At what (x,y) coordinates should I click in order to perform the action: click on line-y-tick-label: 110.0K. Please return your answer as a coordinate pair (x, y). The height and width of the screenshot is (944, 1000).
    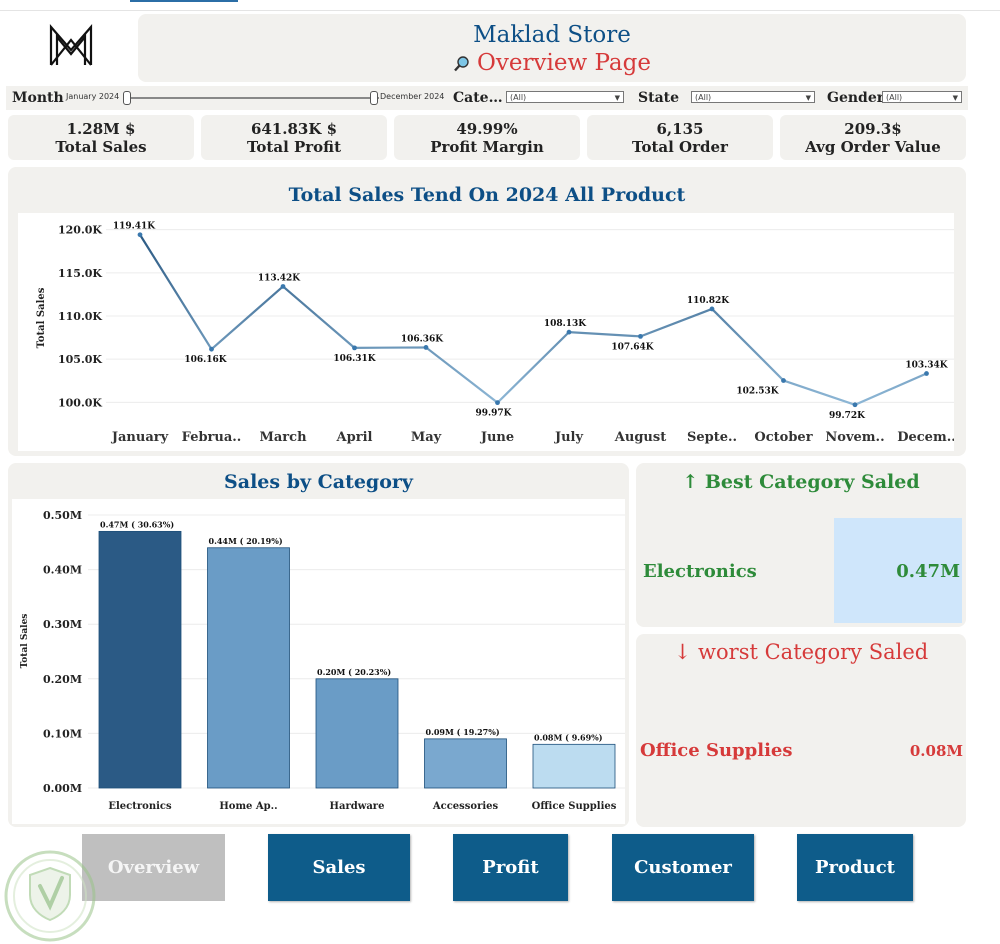
    Looking at the image, I should click on (80, 316).